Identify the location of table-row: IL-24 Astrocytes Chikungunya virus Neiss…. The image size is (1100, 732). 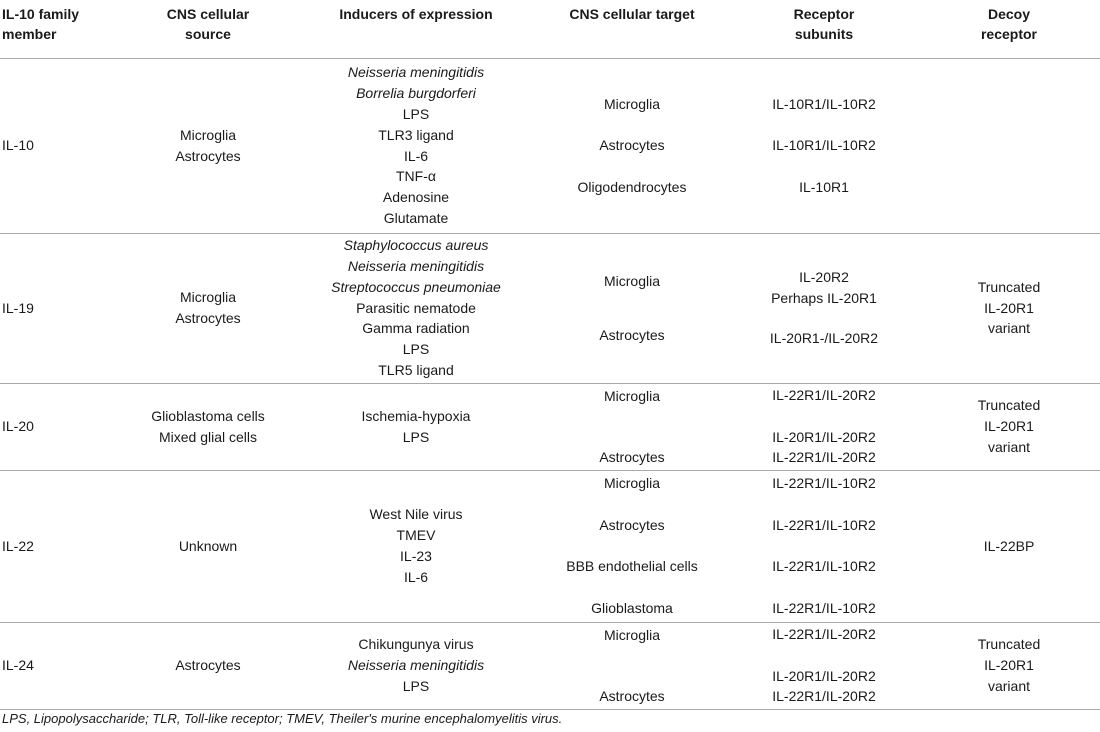
(550, 666).